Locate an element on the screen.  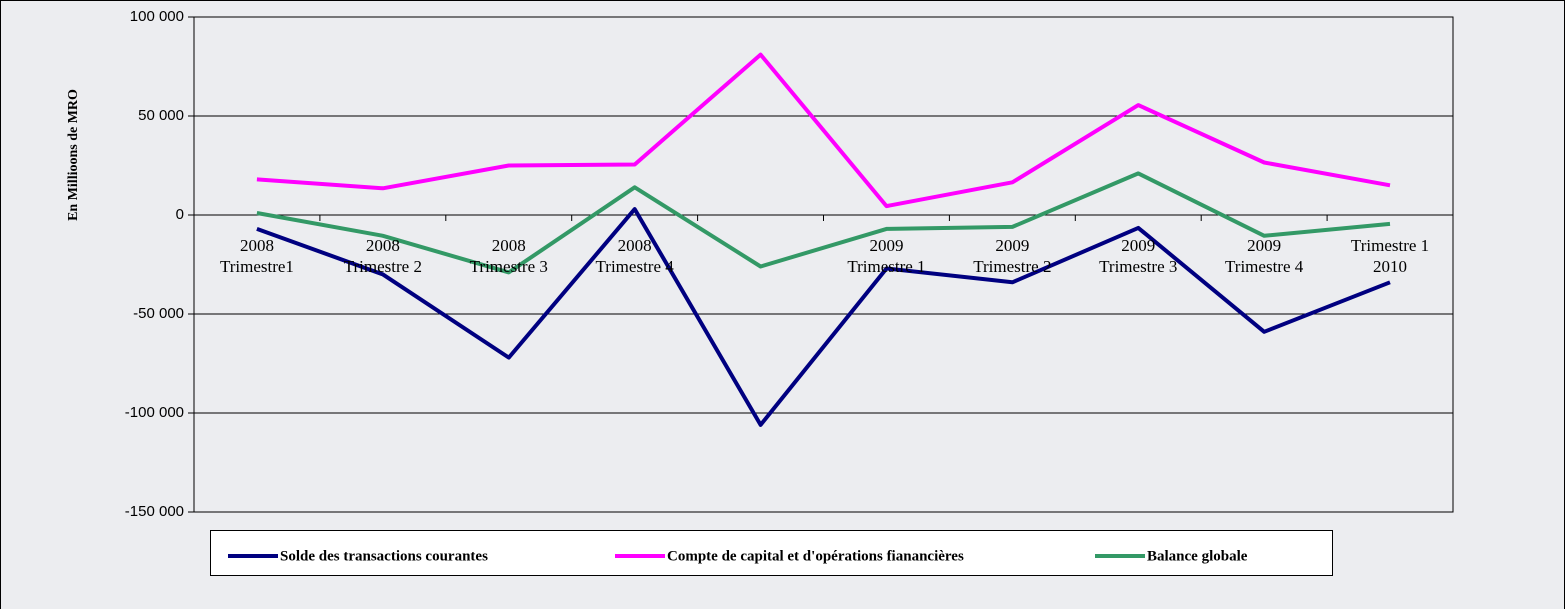
legend-label: Balance globale is located at coordinates (1197, 556).